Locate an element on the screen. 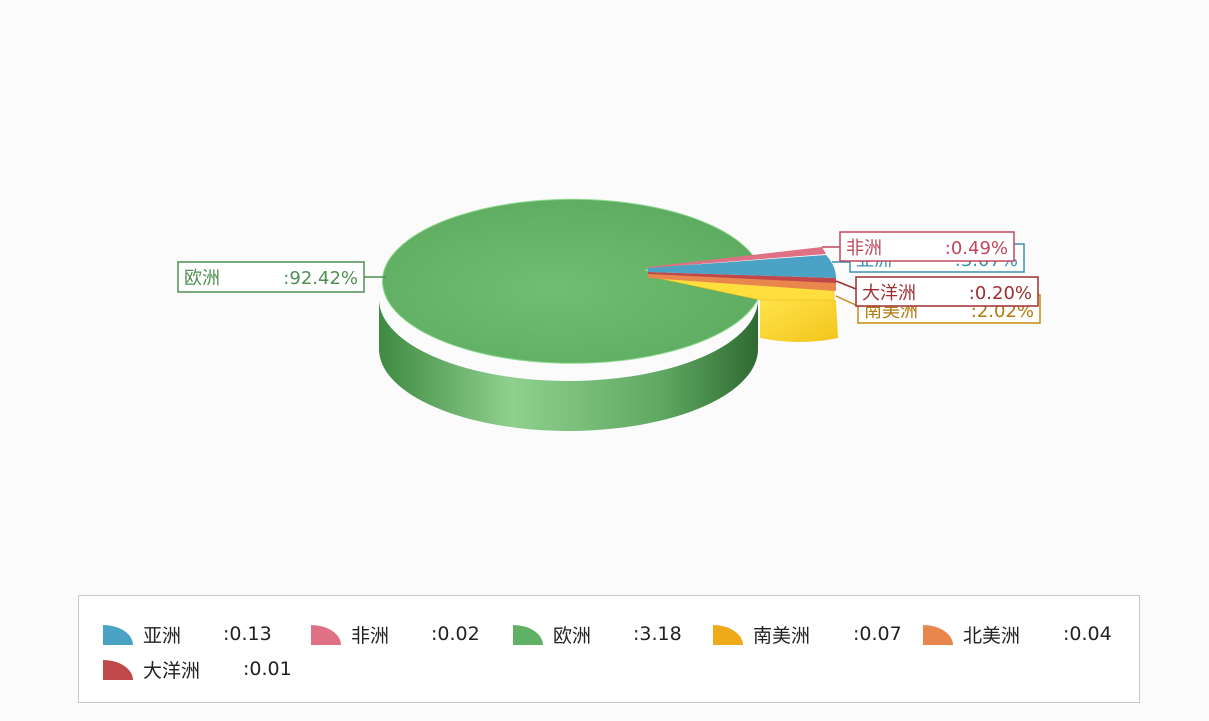  legend-value-europe: :3.18 is located at coordinates (657, 634).